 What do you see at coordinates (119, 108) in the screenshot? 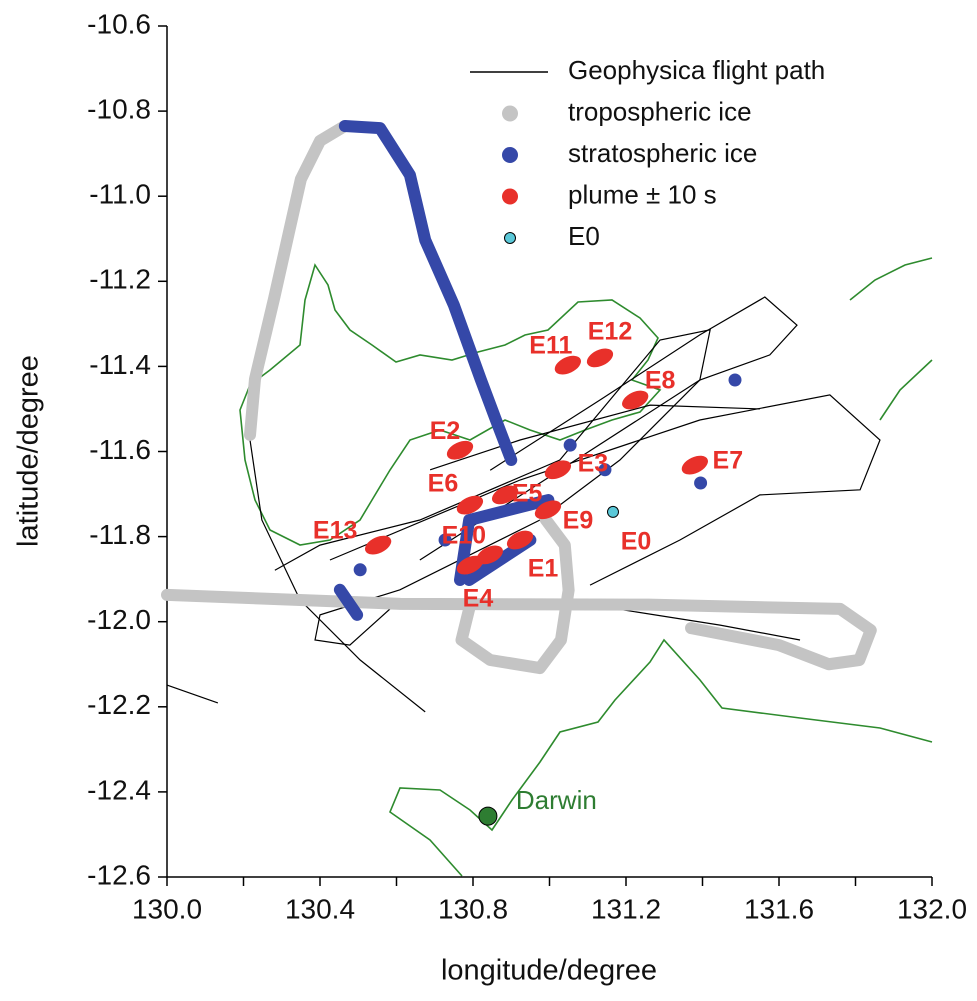
I see `y-tick-label: -10.8` at bounding box center [119, 108].